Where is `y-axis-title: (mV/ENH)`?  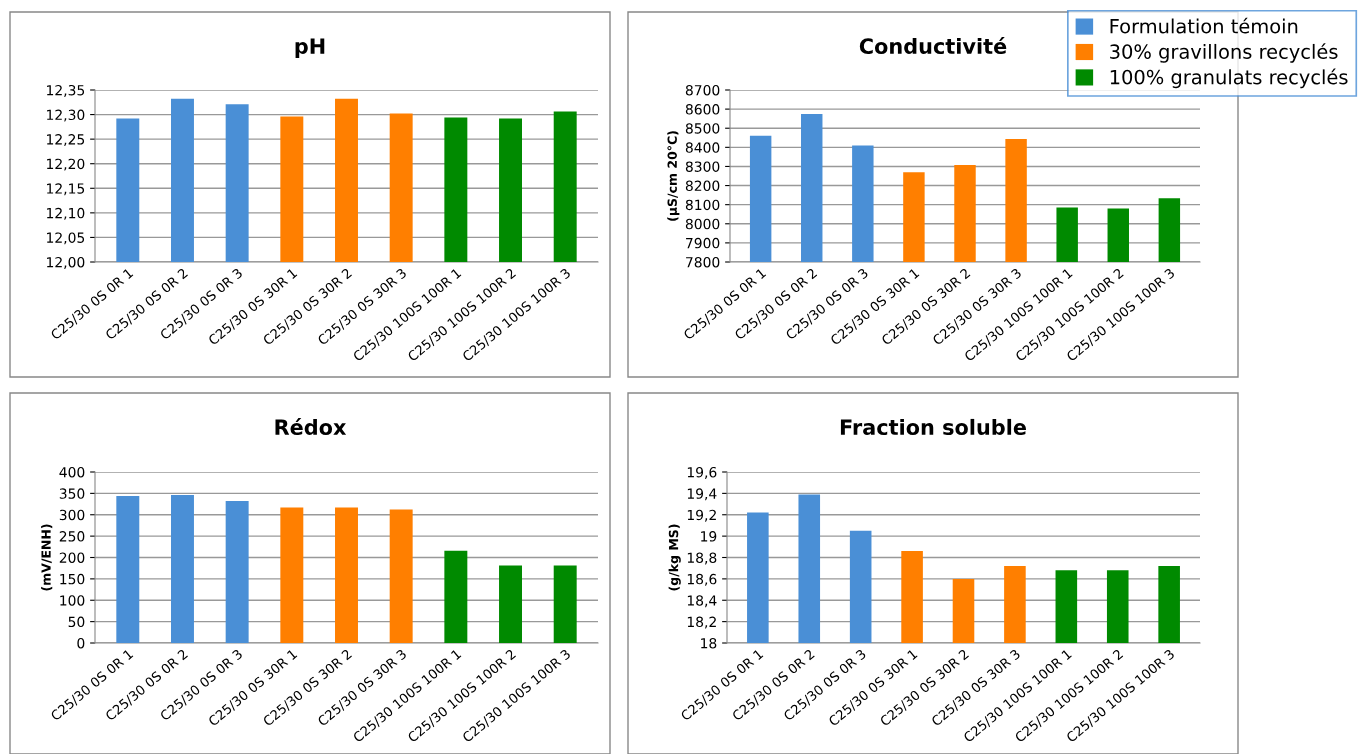 y-axis-title: (mV/ENH) is located at coordinates (47, 557).